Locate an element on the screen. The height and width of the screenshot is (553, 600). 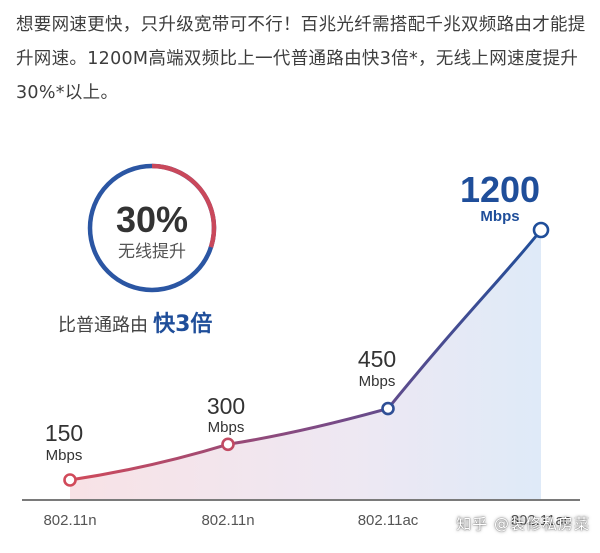
badge-percent: 30% is located at coordinates (152, 219).